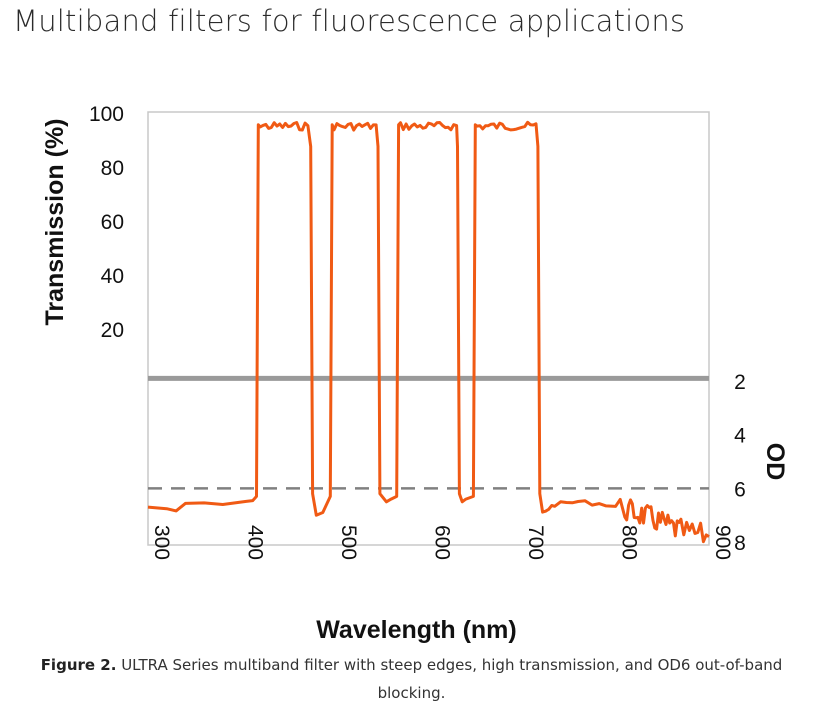 The image size is (823, 717). What do you see at coordinates (535, 542) in the screenshot?
I see `x-tick-label: 700` at bounding box center [535, 542].